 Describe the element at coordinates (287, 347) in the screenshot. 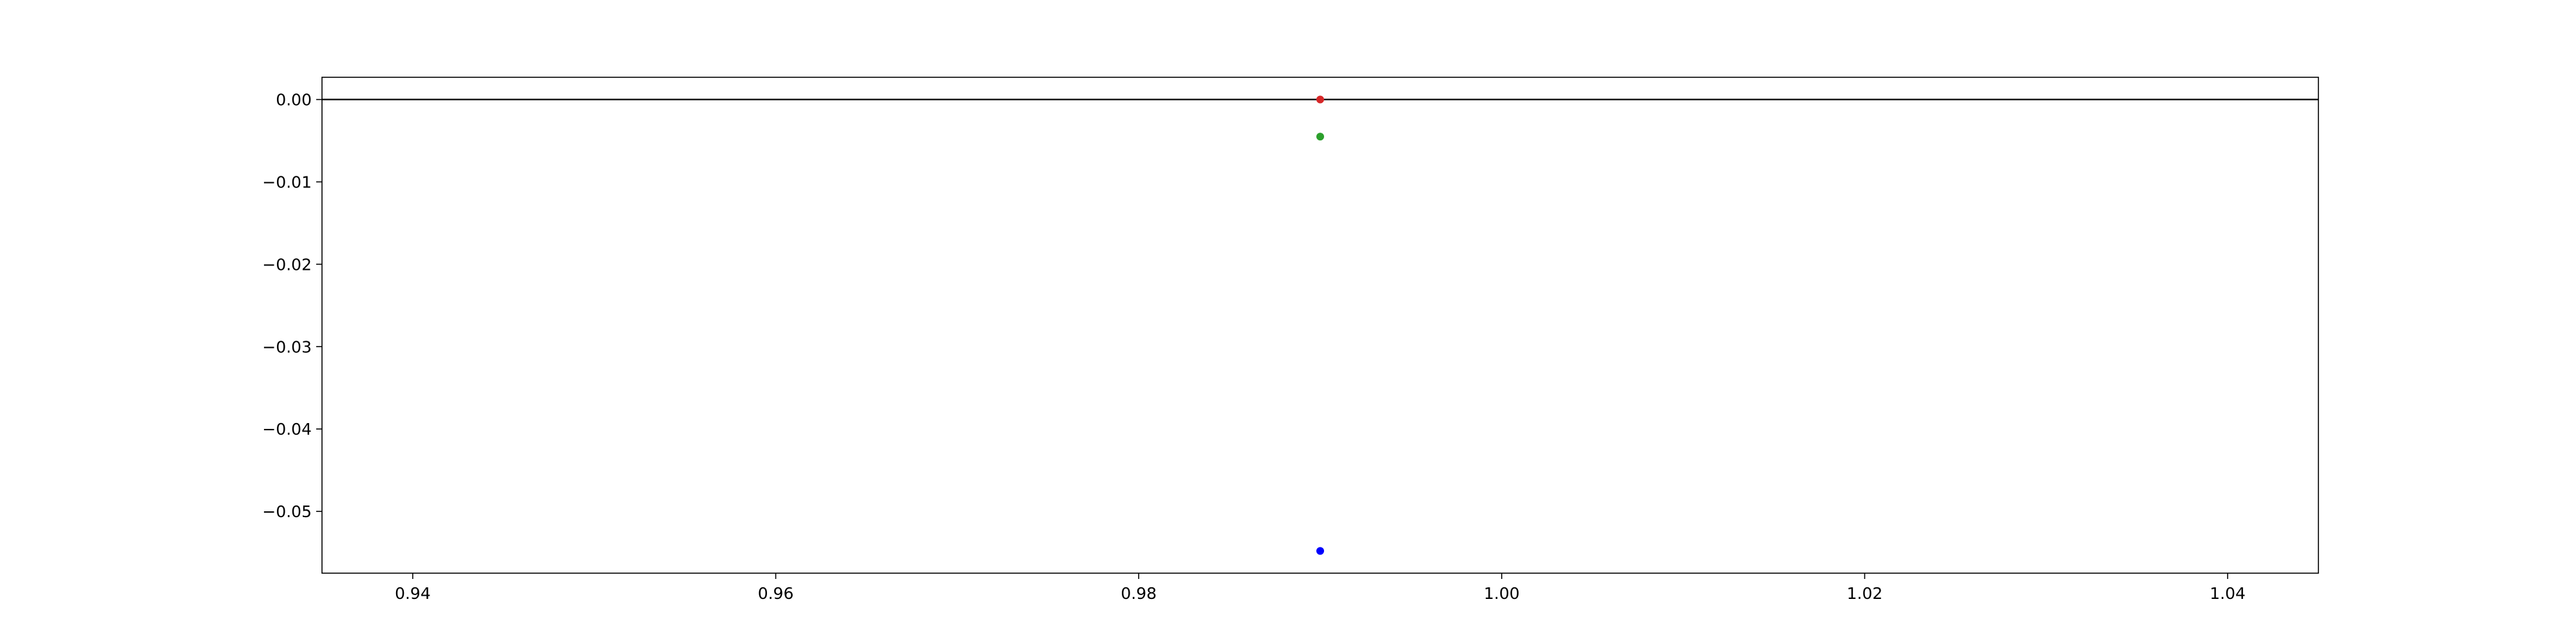

I see `y-tick-label: −0.03` at that location.